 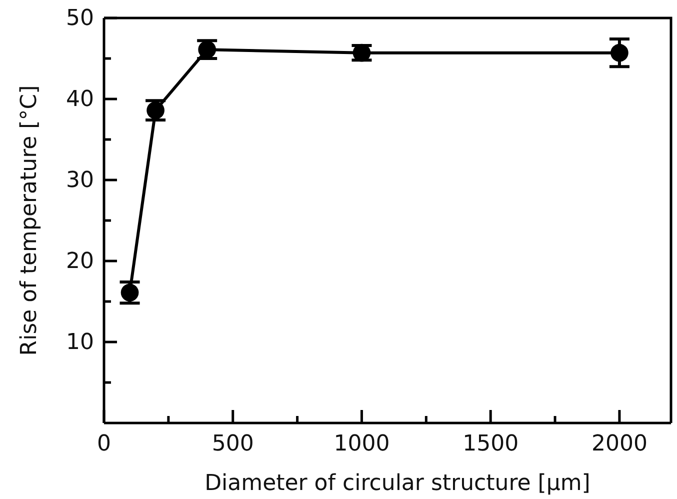 I want to click on y-tick-label: 30, so click(x=80, y=181).